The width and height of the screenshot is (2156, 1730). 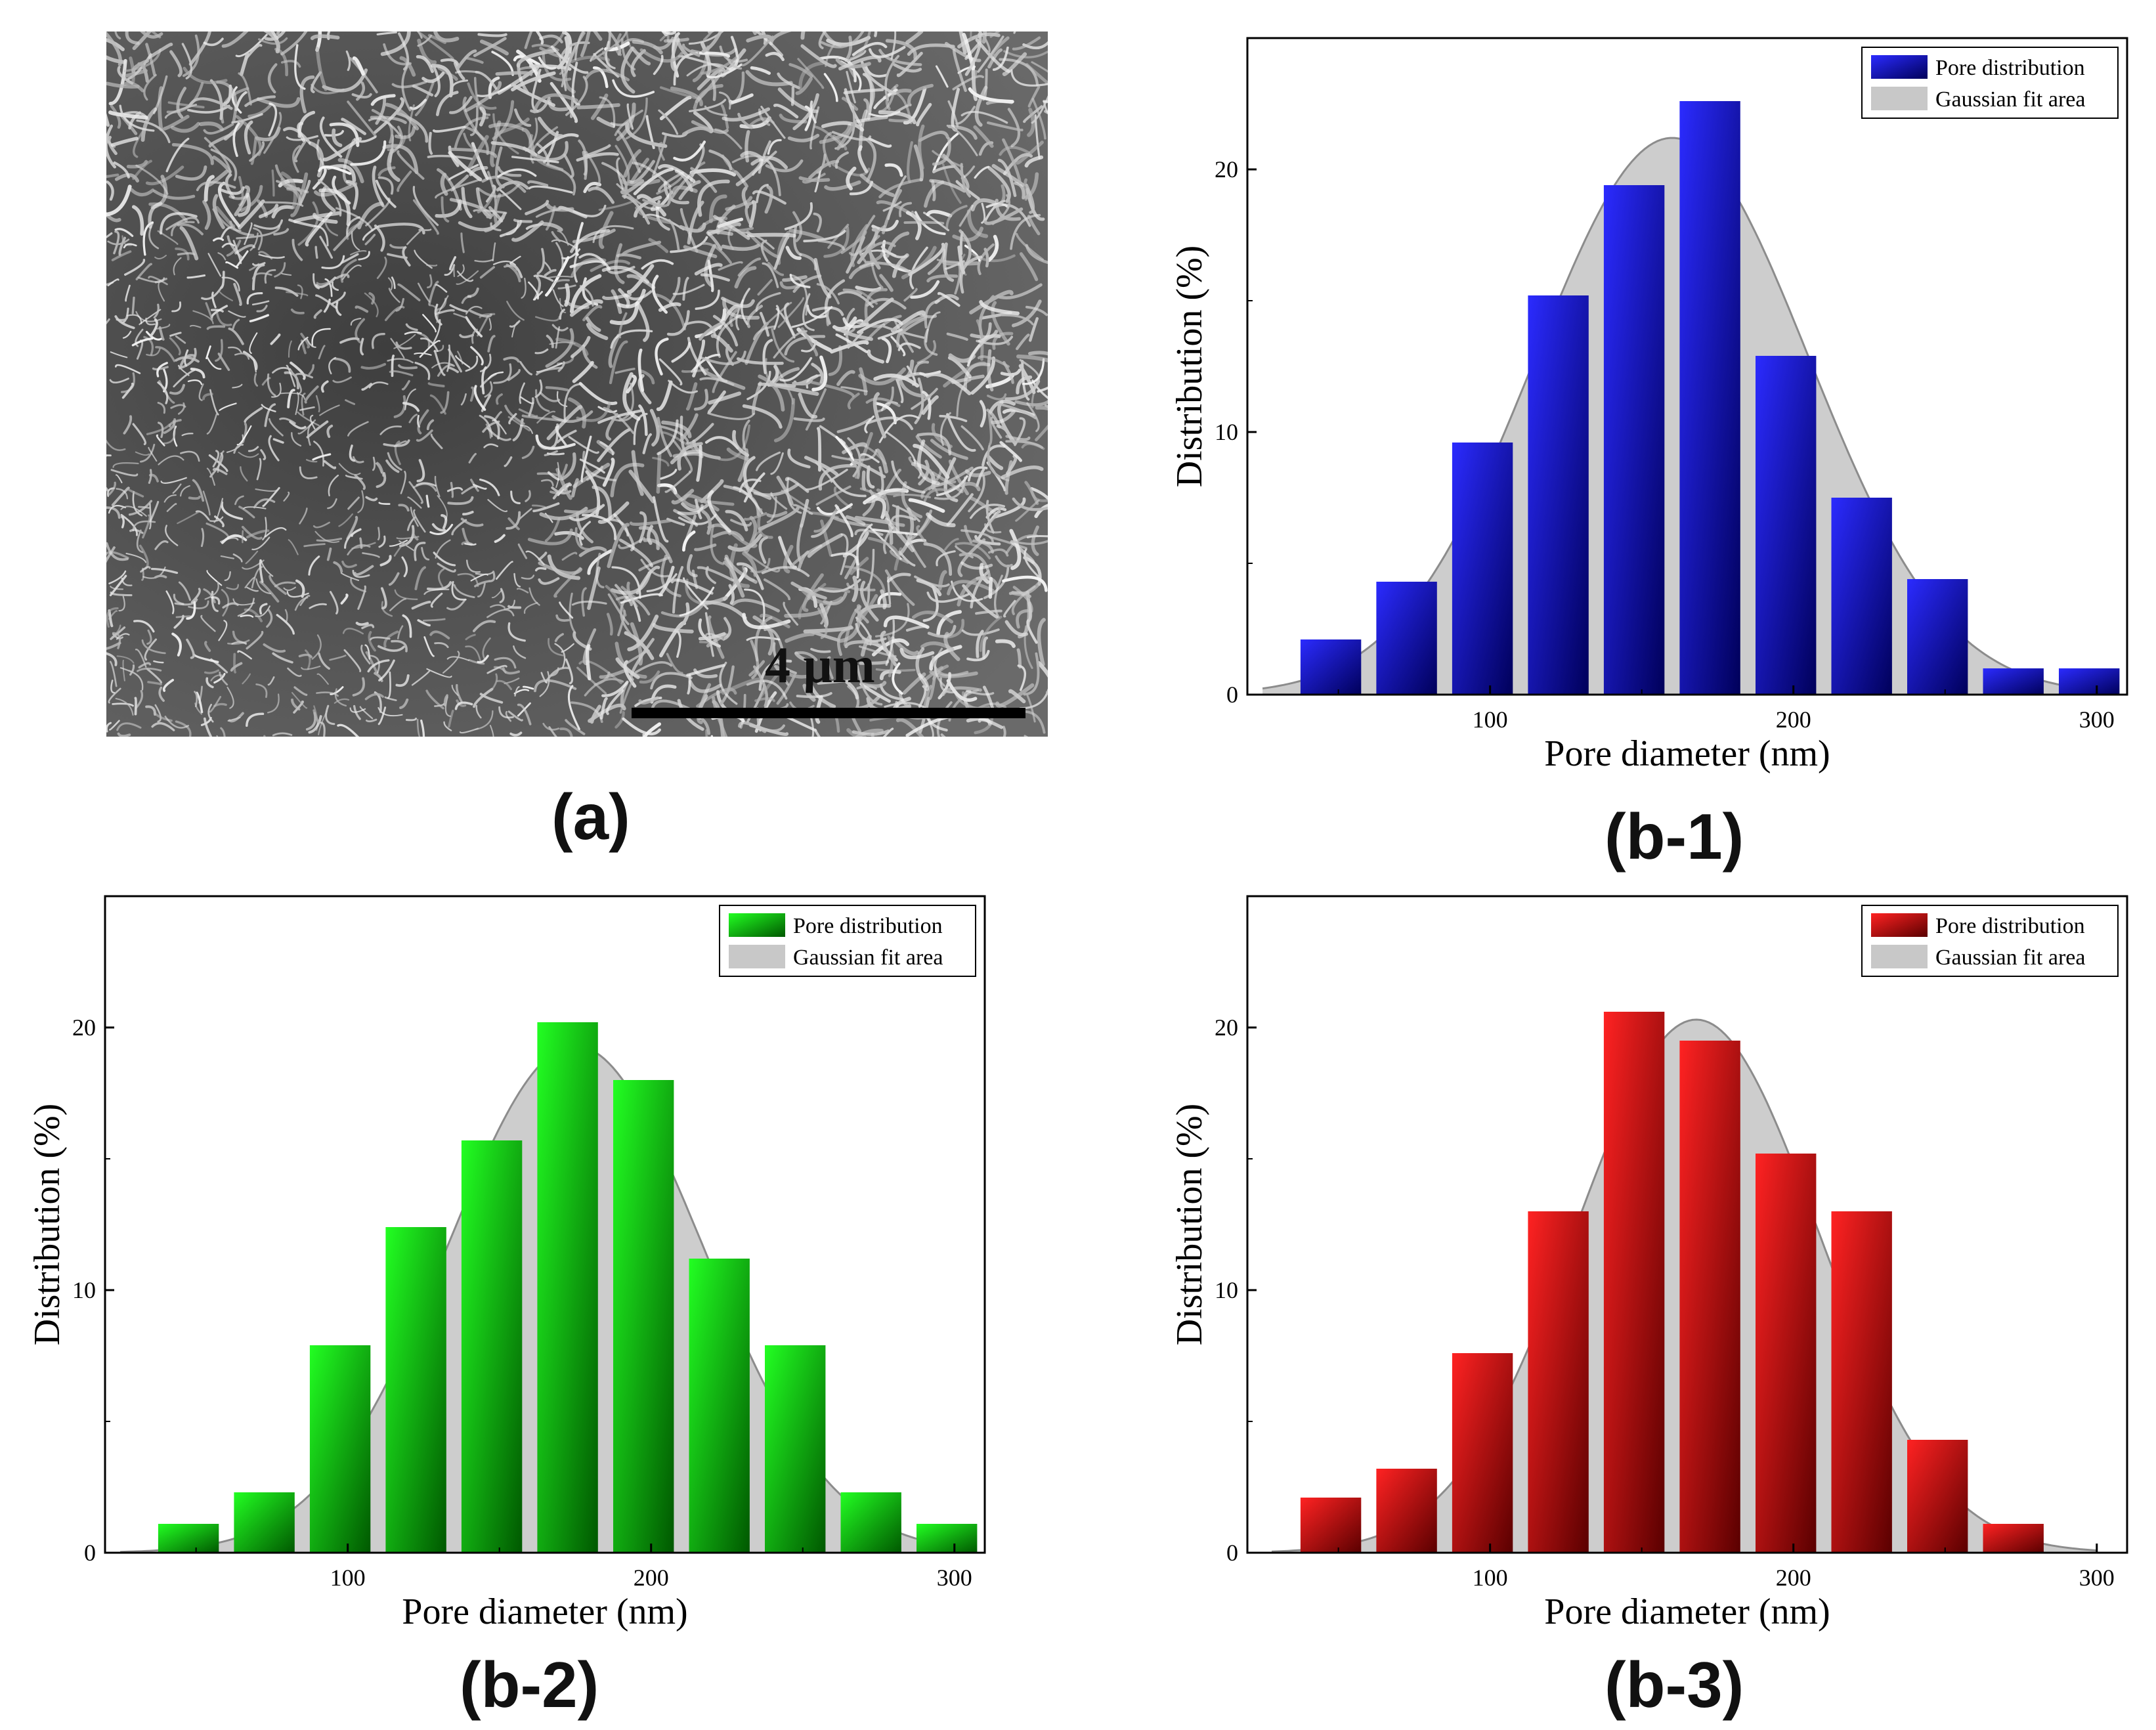 What do you see at coordinates (1674, 1685) in the screenshot?
I see `panel-label-b-3: (b-3)` at bounding box center [1674, 1685].